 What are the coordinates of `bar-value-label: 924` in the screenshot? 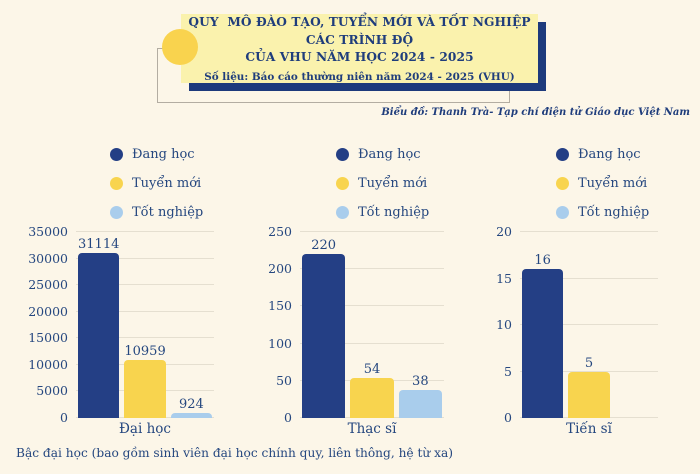 It's located at (191, 405).